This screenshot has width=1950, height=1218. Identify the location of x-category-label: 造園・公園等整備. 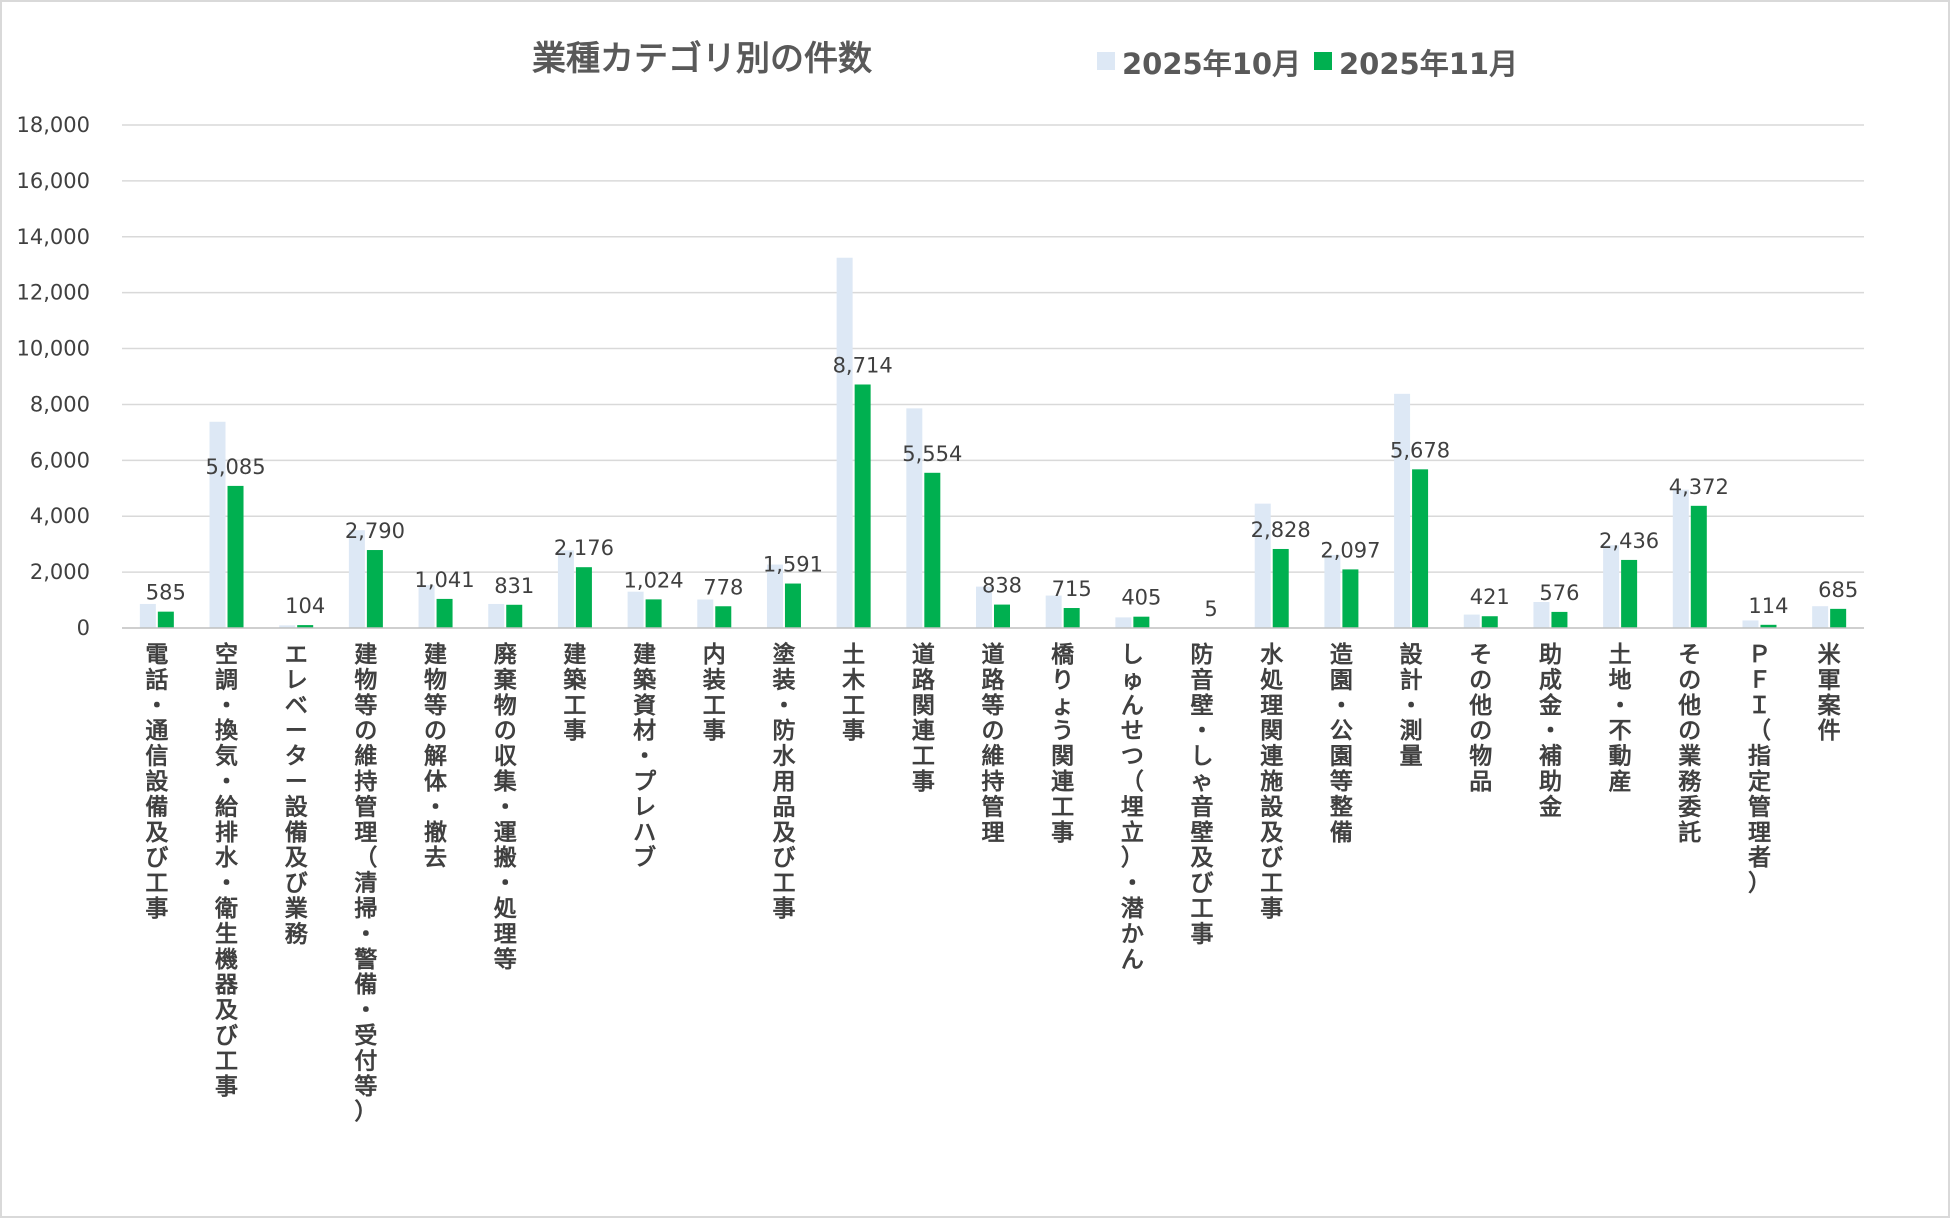
(1342, 744).